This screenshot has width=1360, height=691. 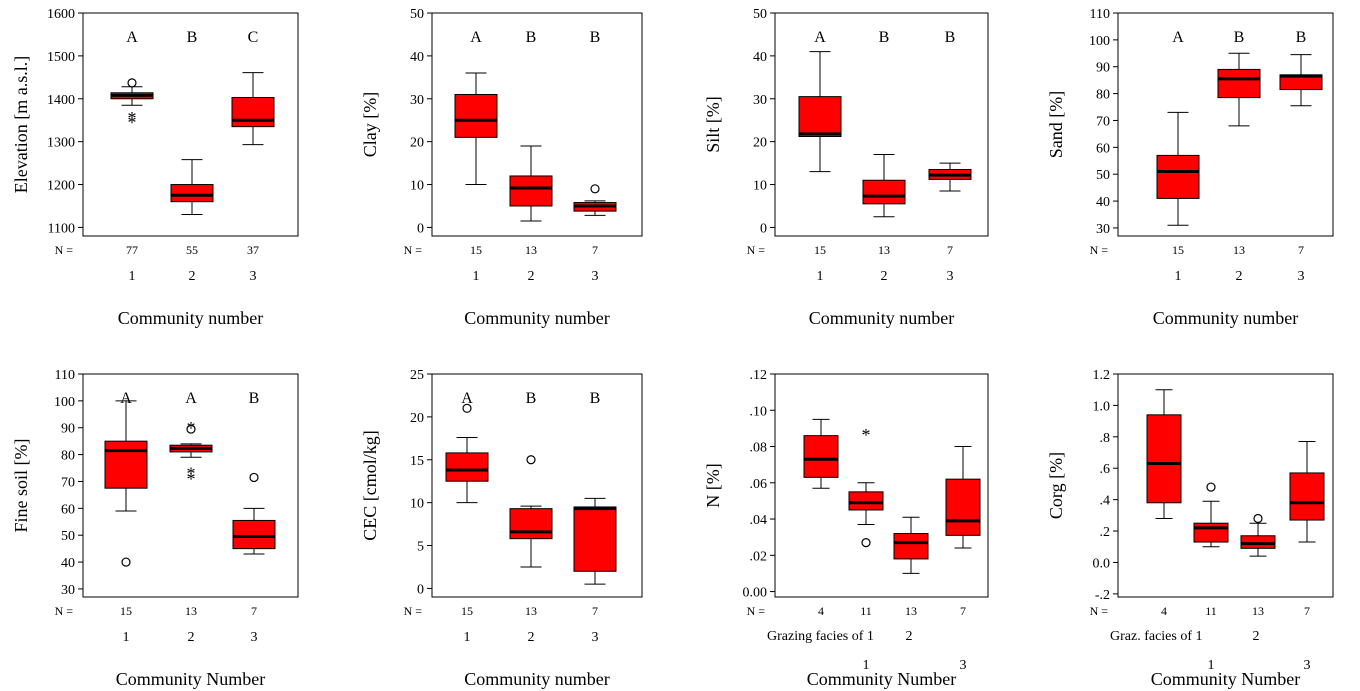 What do you see at coordinates (21, 486) in the screenshot?
I see `y-axis-label: Fine soil [%]` at bounding box center [21, 486].